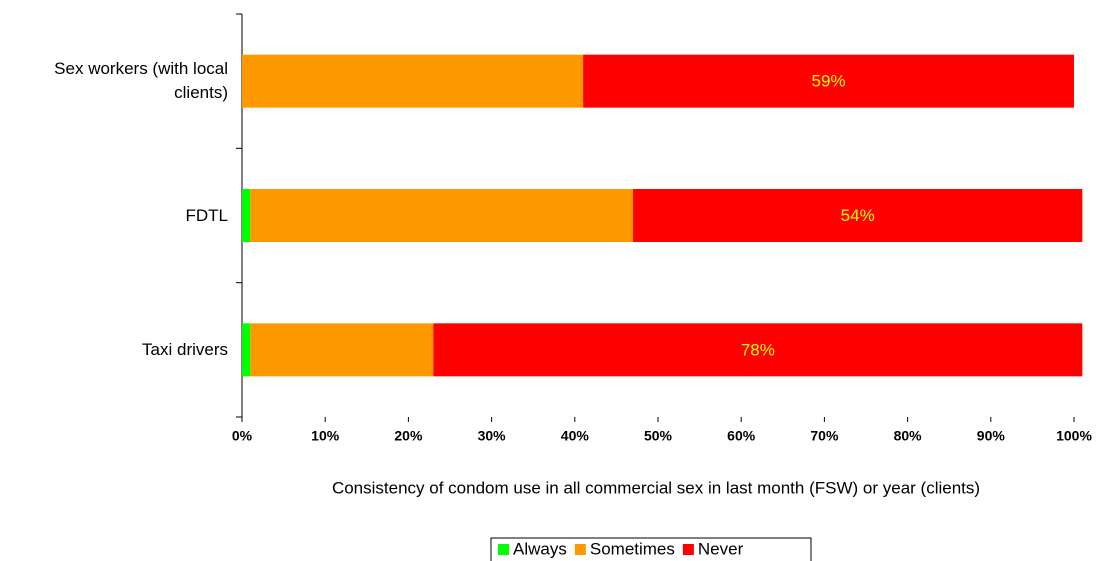 This screenshot has height=561, width=1096. Describe the element at coordinates (721, 548) in the screenshot. I see `legend-label: Never` at that location.